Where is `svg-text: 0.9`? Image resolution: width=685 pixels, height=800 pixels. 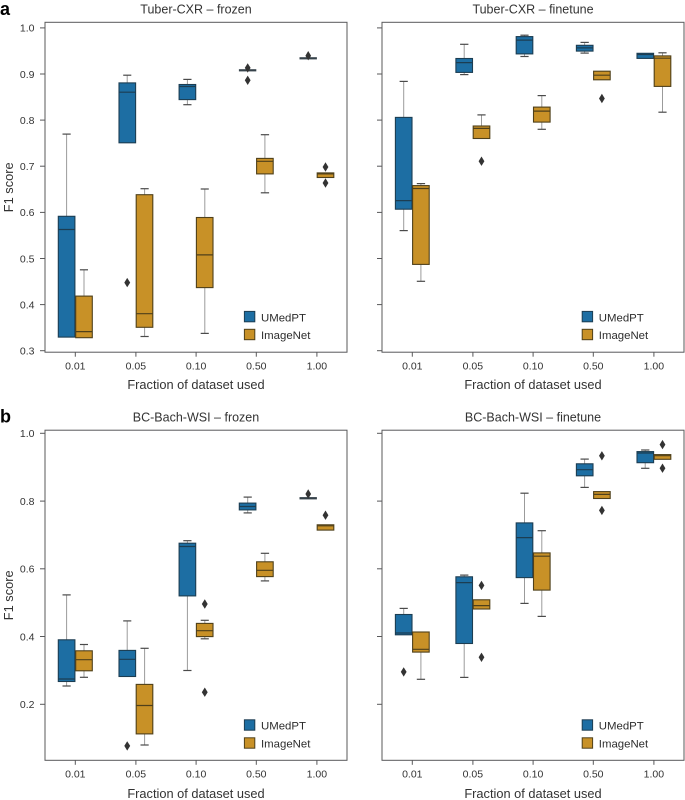
svg-text: 0.9 is located at coordinates (27, 75).